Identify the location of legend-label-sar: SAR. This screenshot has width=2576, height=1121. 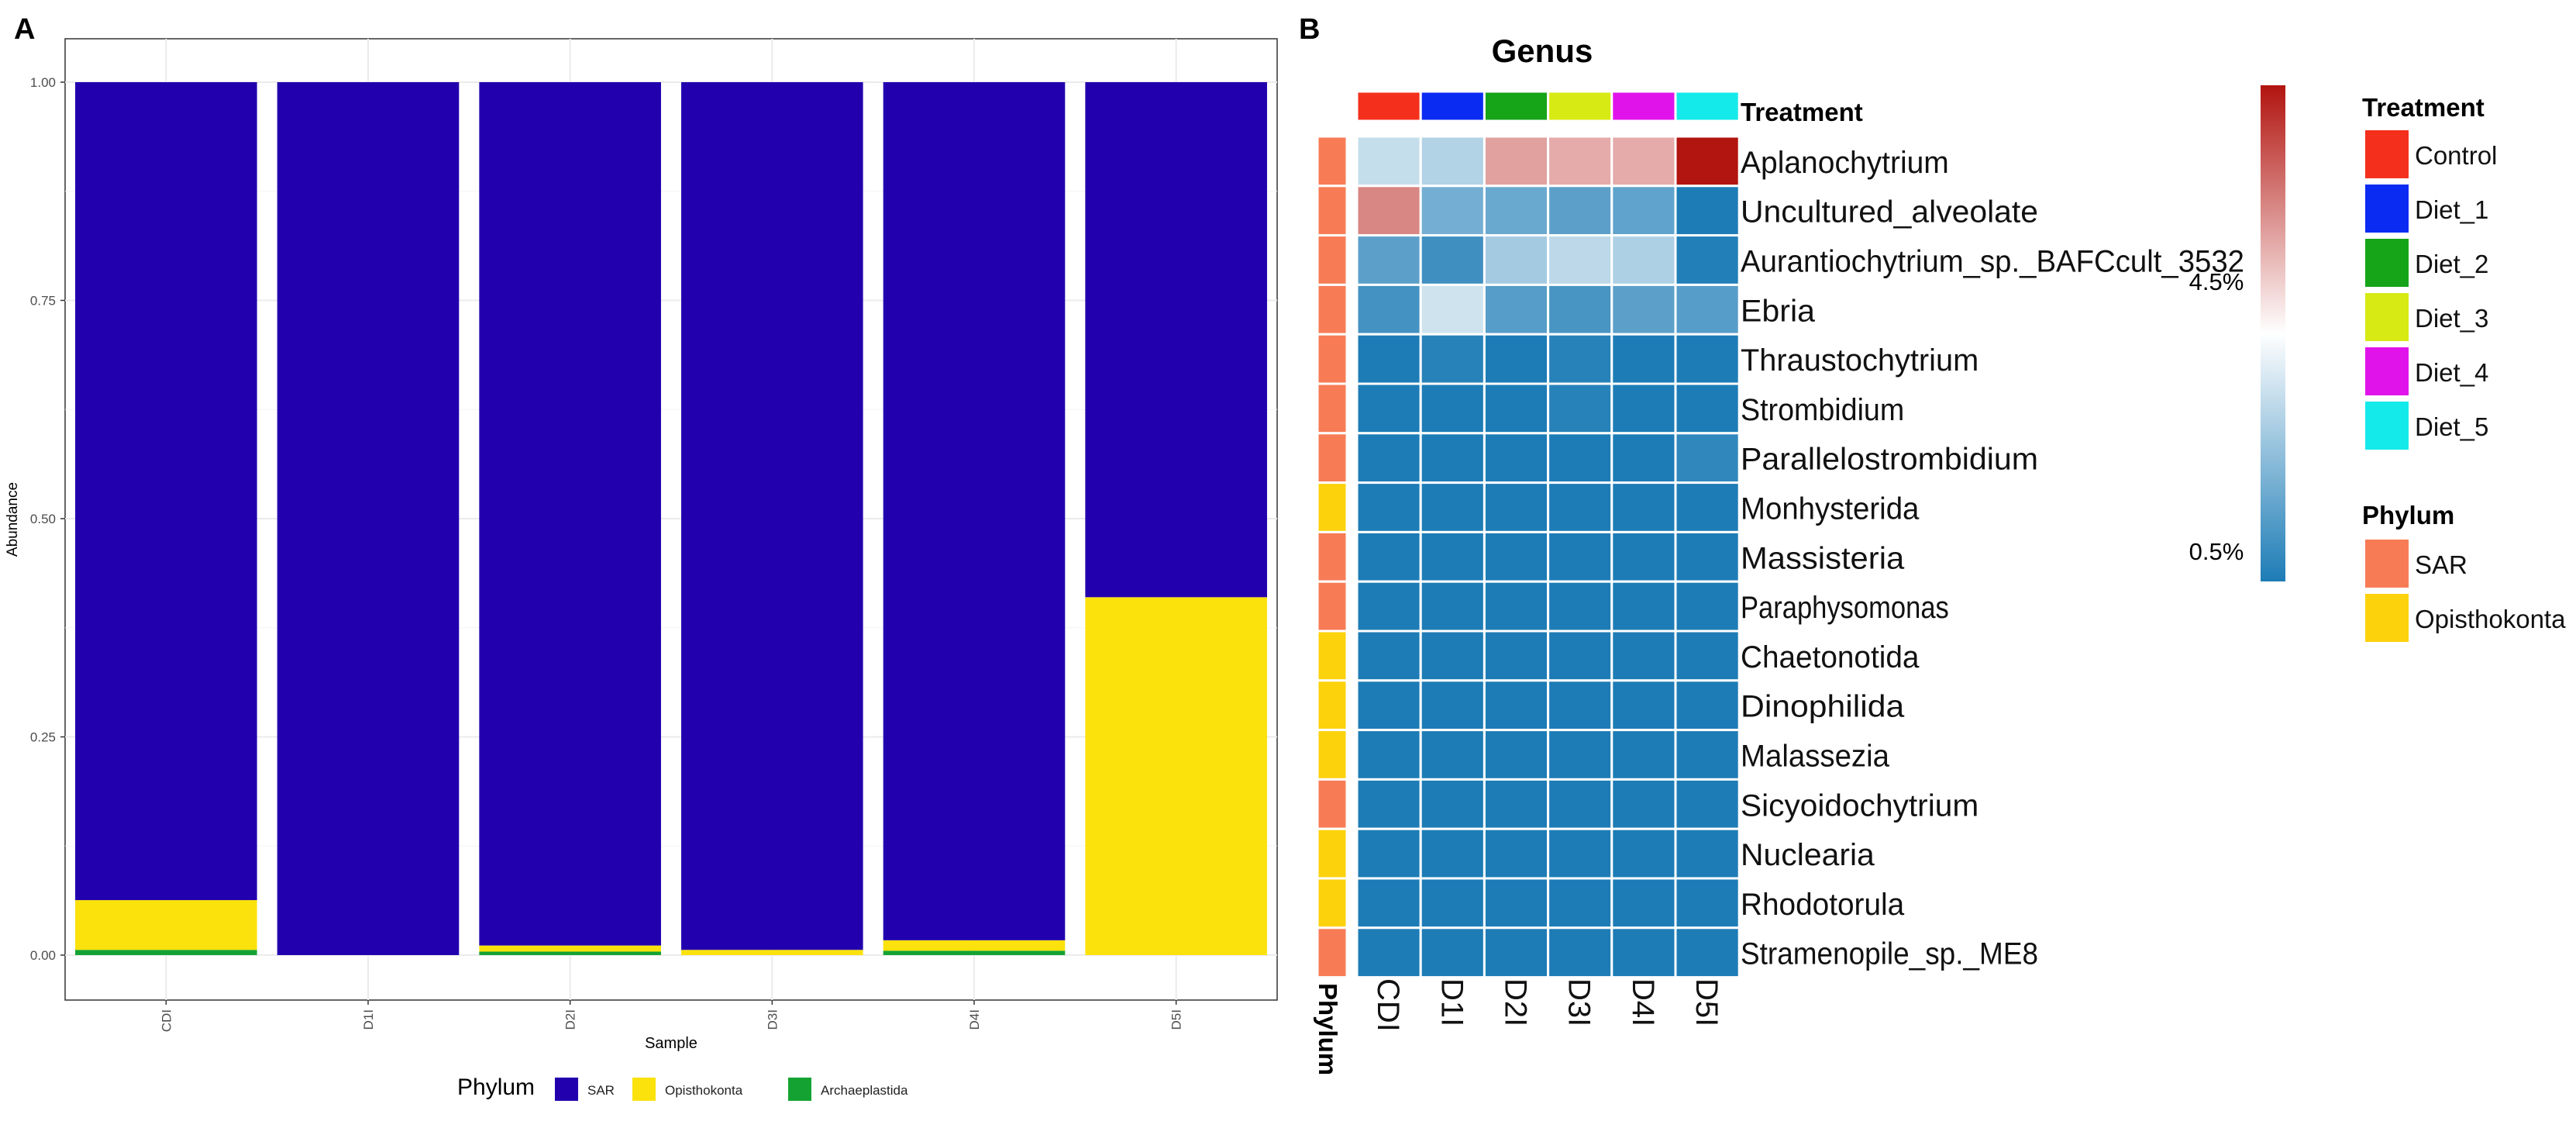
(601, 1090).